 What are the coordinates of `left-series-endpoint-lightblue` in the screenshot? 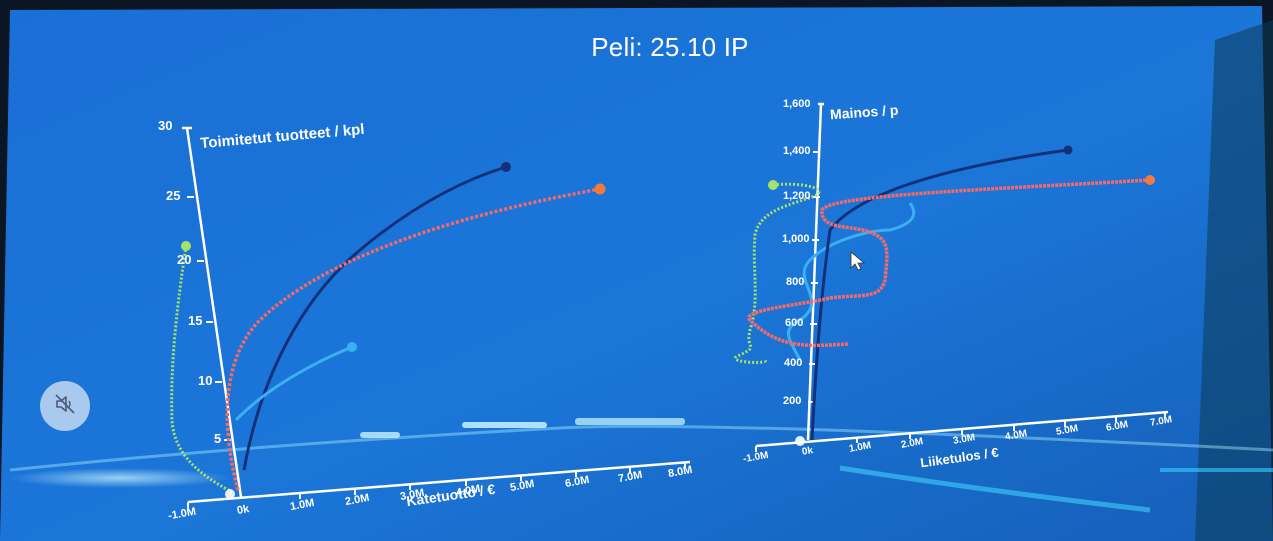 It's located at (352, 347).